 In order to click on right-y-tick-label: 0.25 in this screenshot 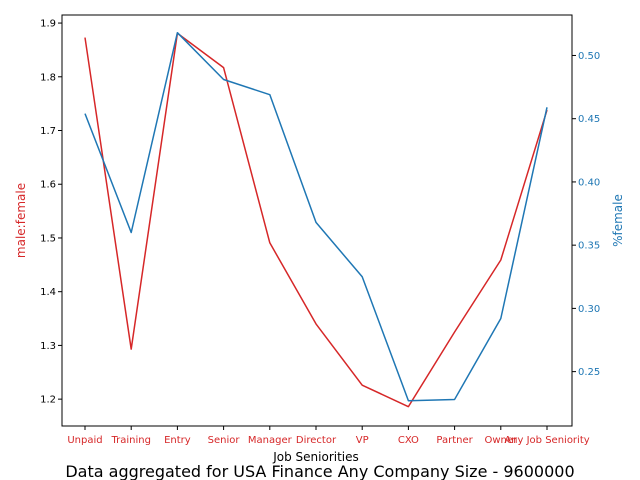, I will do `click(589, 372)`.